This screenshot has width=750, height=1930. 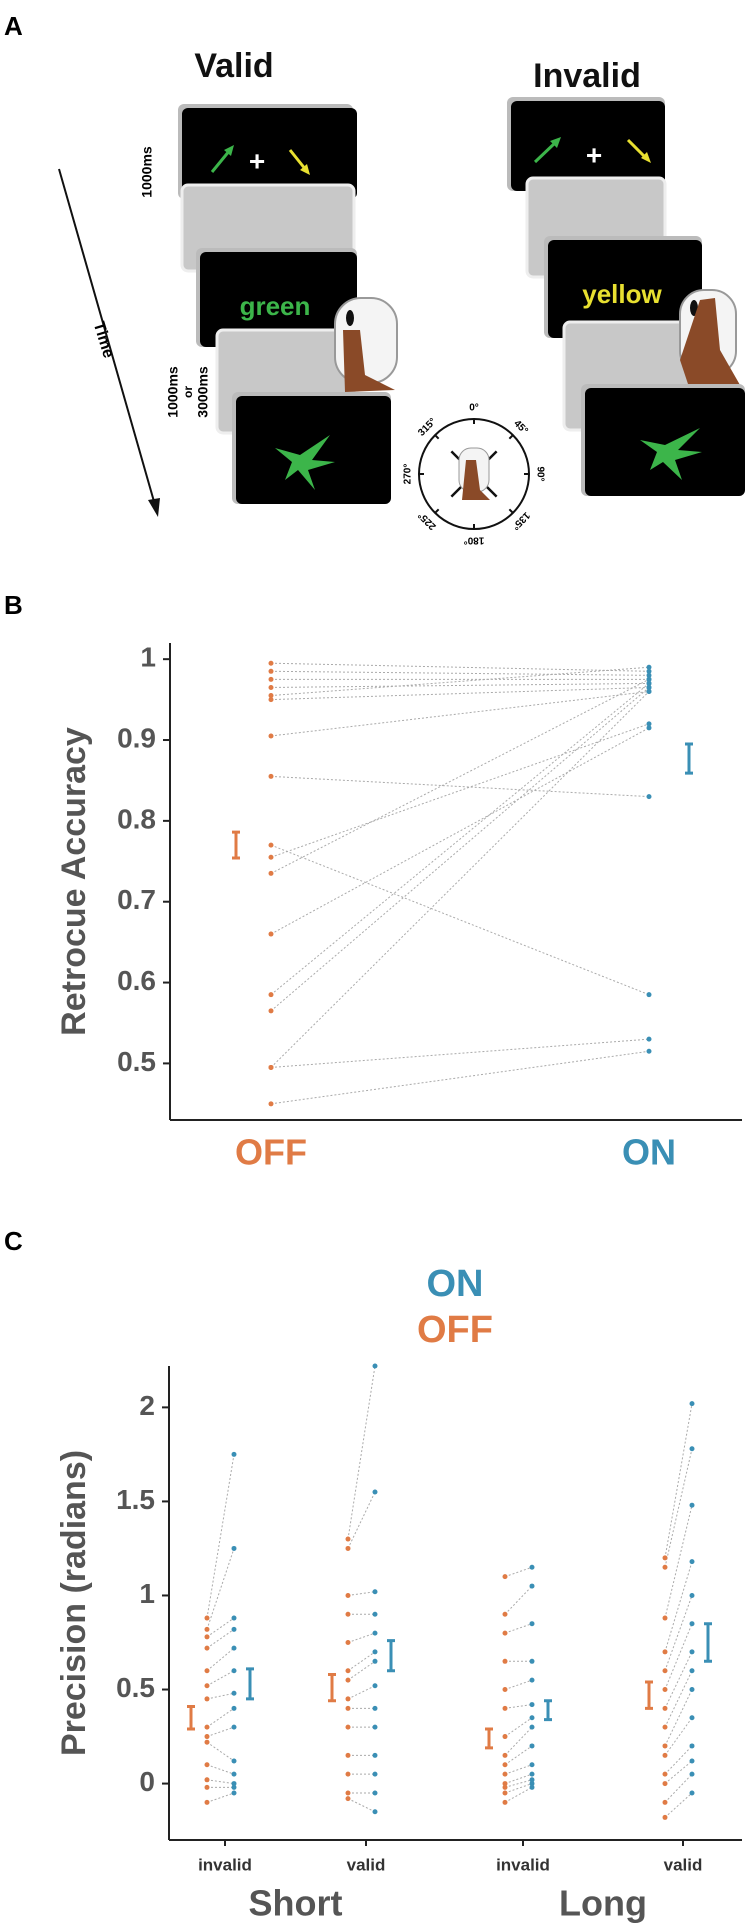 I want to click on group-label: Short, so click(x=296, y=1903).